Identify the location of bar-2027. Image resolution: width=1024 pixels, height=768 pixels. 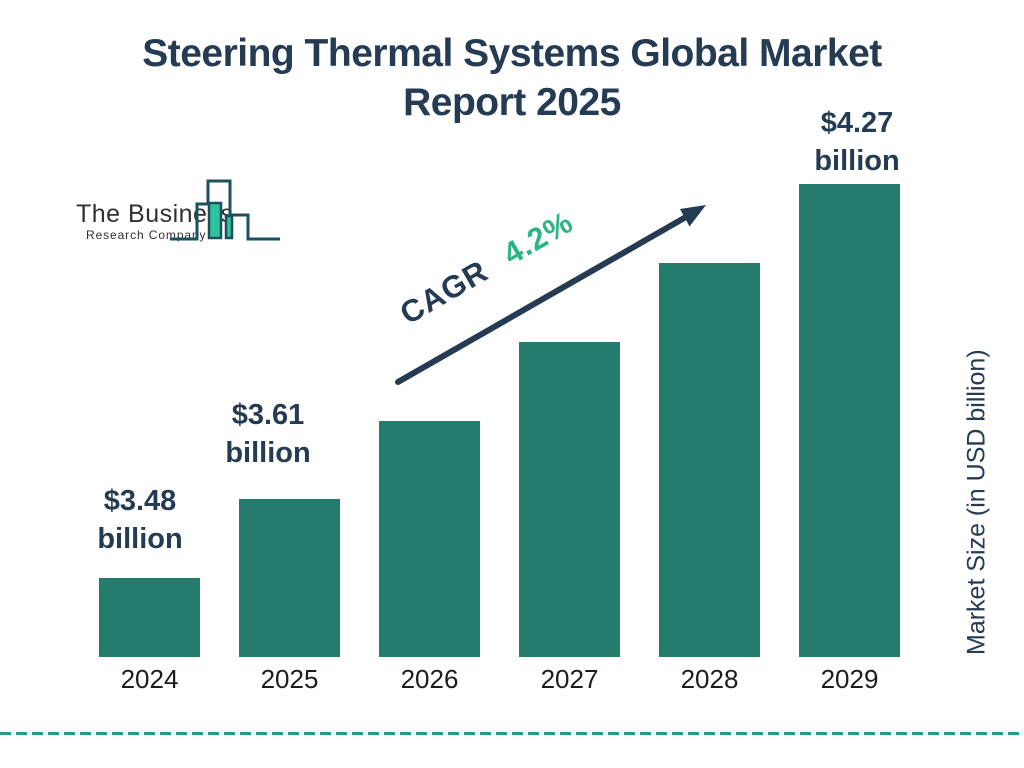
(569, 499).